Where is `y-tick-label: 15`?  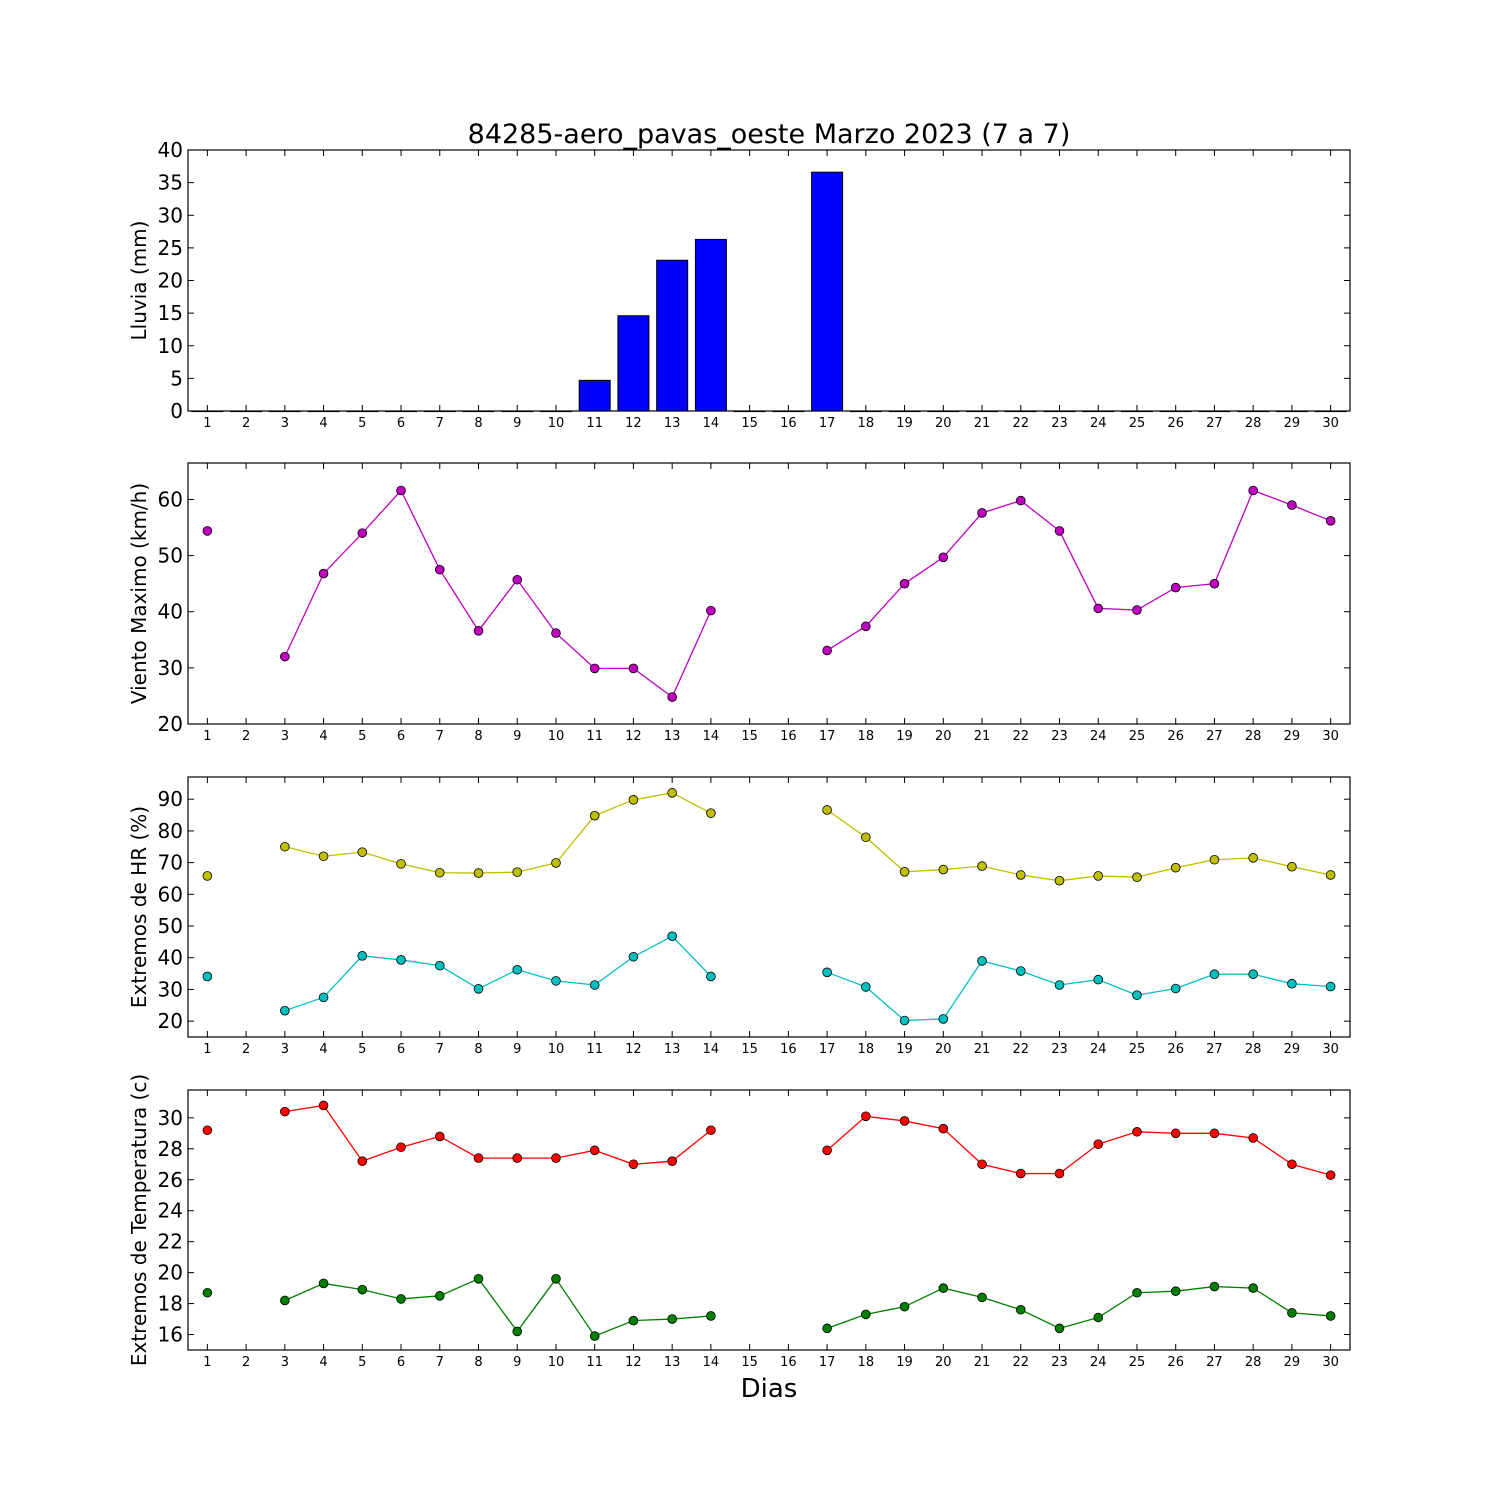
y-tick-label: 15 is located at coordinates (170, 313).